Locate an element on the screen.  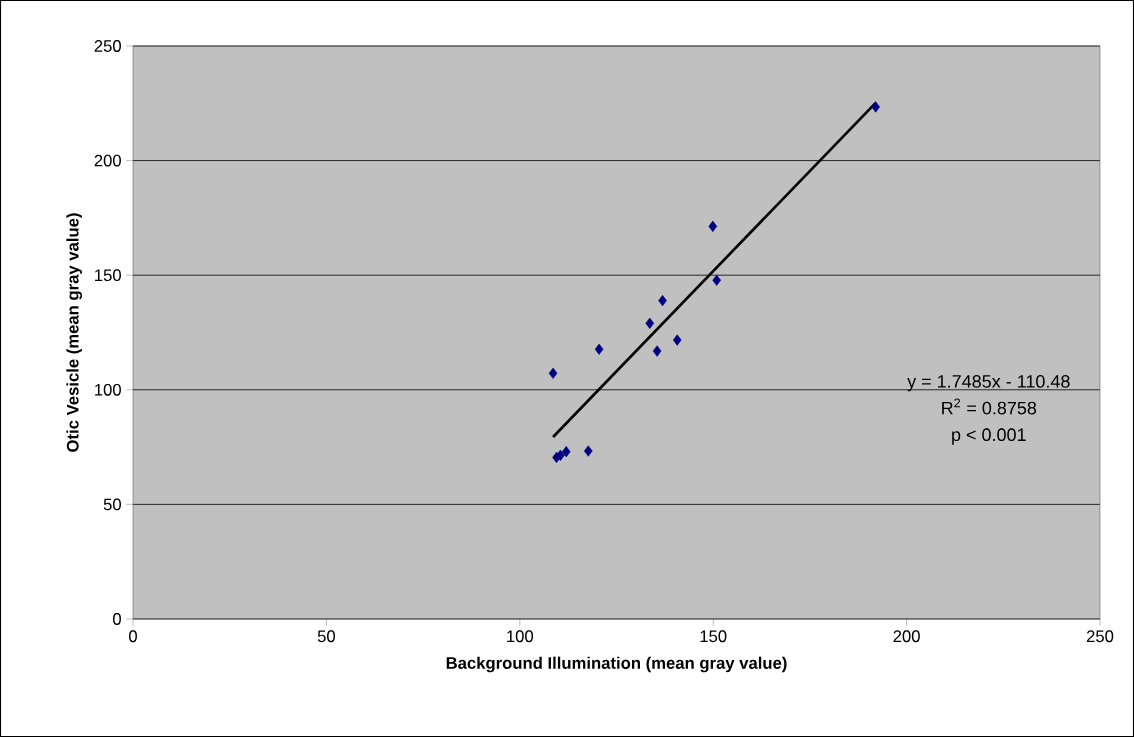
y-tick-label: 100 is located at coordinates (108, 389).